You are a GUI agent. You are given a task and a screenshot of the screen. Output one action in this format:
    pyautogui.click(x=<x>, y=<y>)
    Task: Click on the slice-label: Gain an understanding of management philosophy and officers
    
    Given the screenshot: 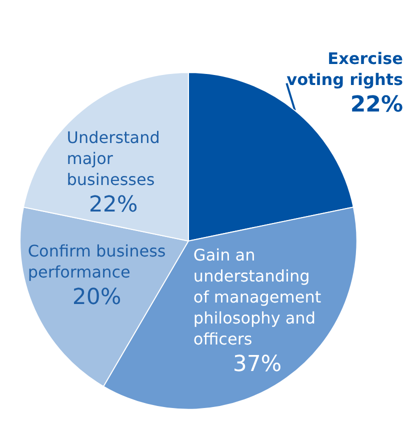 What is the action you would take?
    pyautogui.click(x=257, y=296)
    